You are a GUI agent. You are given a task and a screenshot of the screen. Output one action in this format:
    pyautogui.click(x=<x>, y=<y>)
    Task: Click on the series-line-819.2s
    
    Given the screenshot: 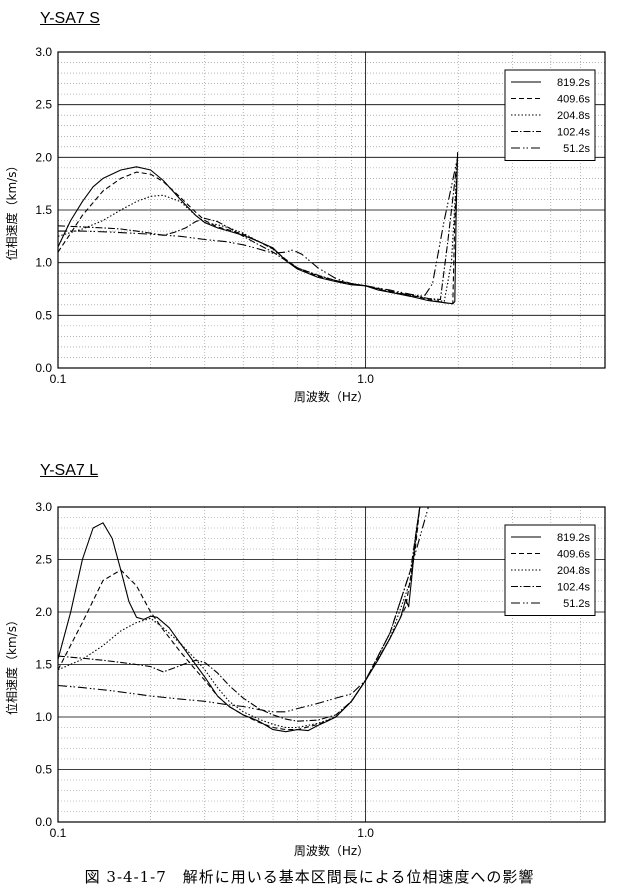 What is the action you would take?
    pyautogui.click(x=258, y=228)
    